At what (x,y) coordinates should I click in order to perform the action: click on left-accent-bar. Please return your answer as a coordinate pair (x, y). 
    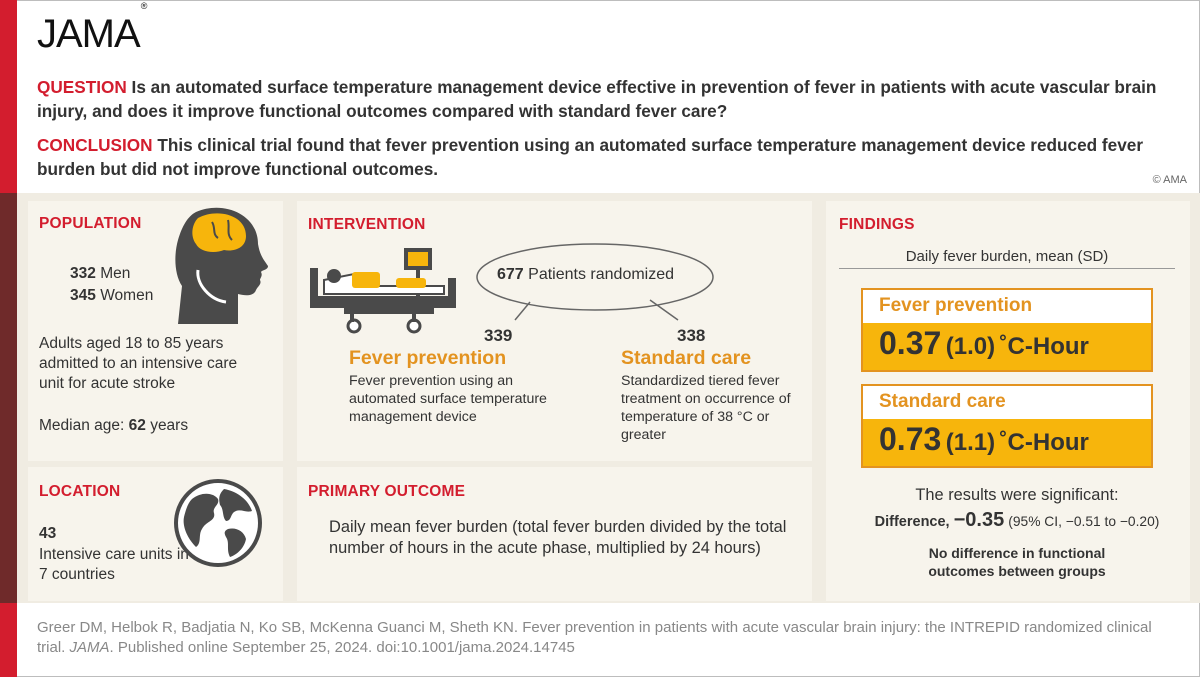
    Looking at the image, I should click on (8, 338).